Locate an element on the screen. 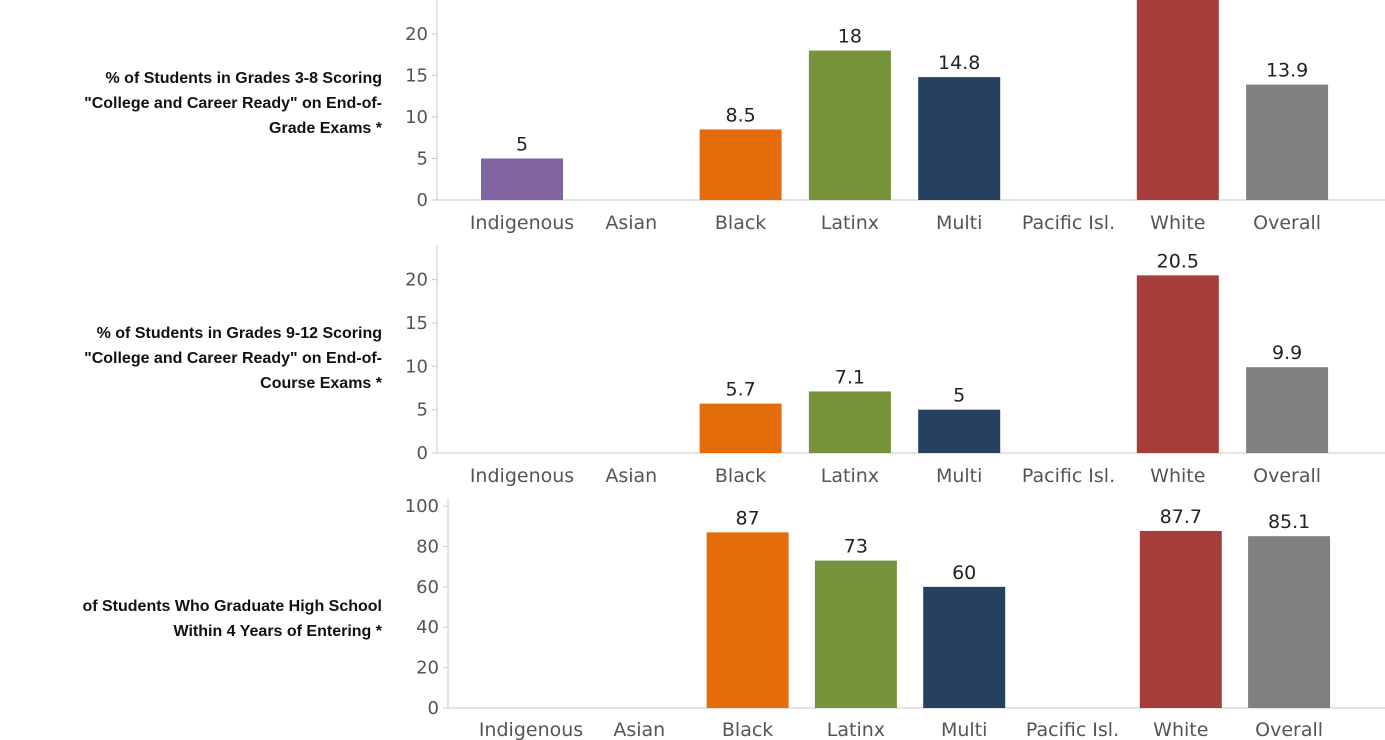 This screenshot has height=740, width=1385. y-tick-label: 40 is located at coordinates (427, 627).